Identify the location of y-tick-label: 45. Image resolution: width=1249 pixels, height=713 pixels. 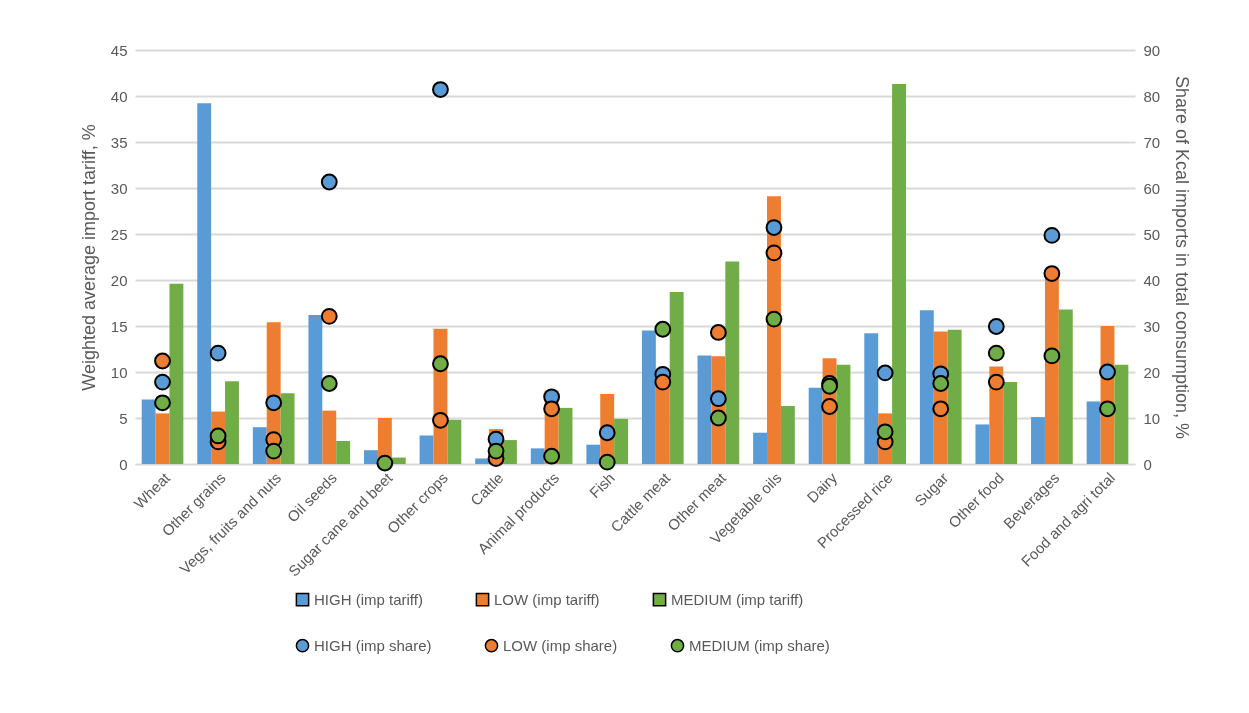
(119, 50).